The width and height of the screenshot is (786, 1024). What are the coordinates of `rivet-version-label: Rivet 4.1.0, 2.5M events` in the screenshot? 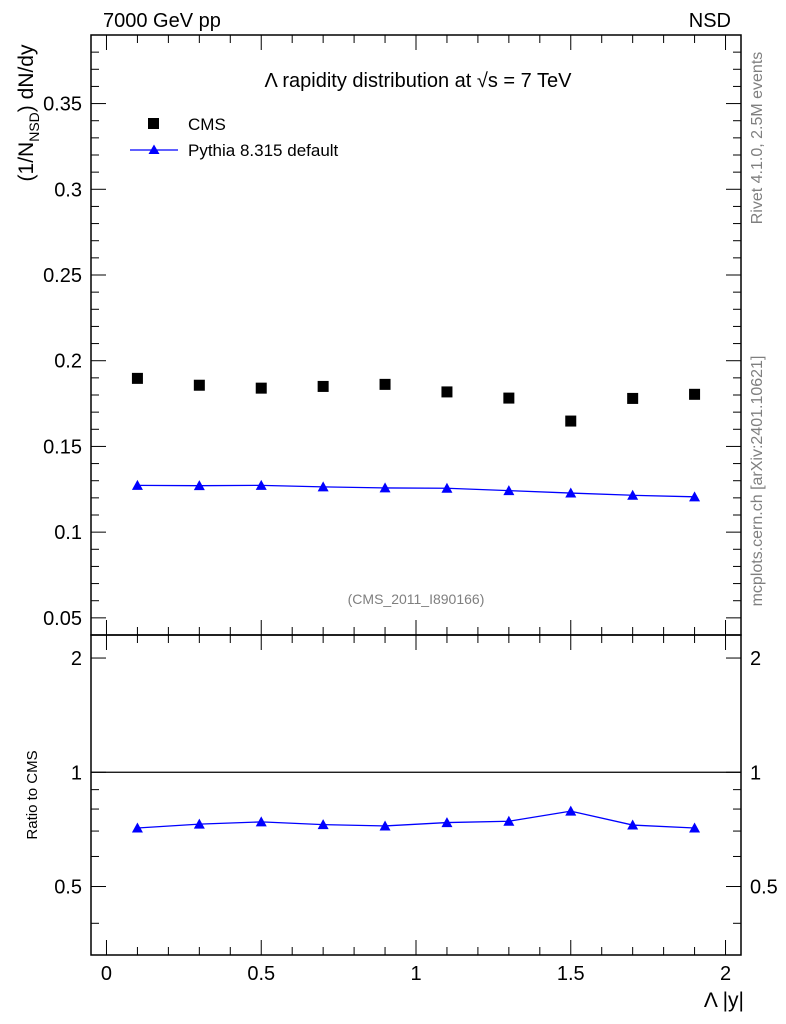 It's located at (757, 138).